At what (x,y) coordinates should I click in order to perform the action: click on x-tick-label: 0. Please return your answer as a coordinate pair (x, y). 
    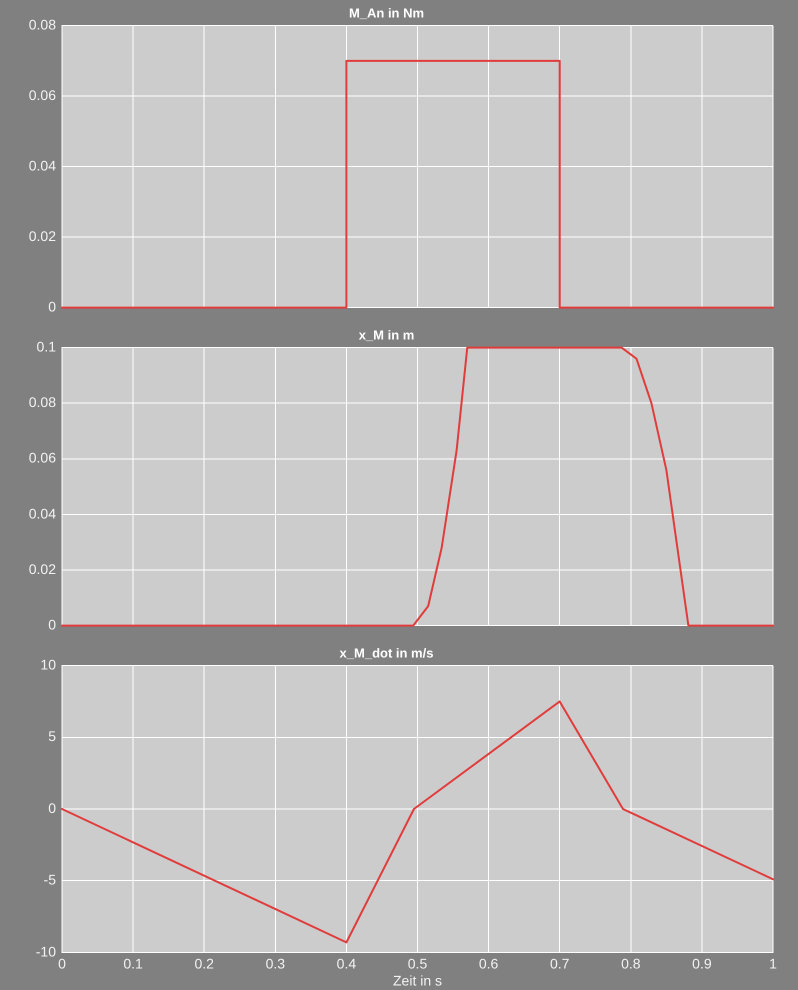
    Looking at the image, I should click on (62, 964).